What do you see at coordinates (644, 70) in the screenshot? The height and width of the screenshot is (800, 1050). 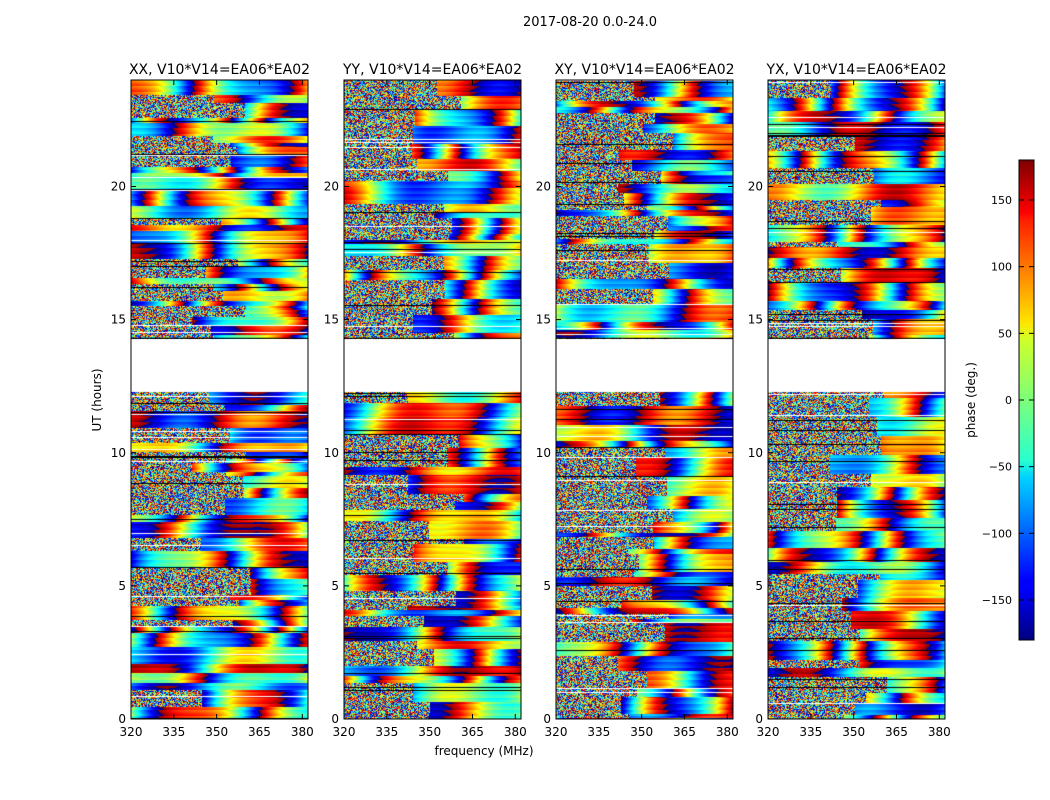 I see `panel-title: XY, V10*V14=EA06*EA02` at bounding box center [644, 70].